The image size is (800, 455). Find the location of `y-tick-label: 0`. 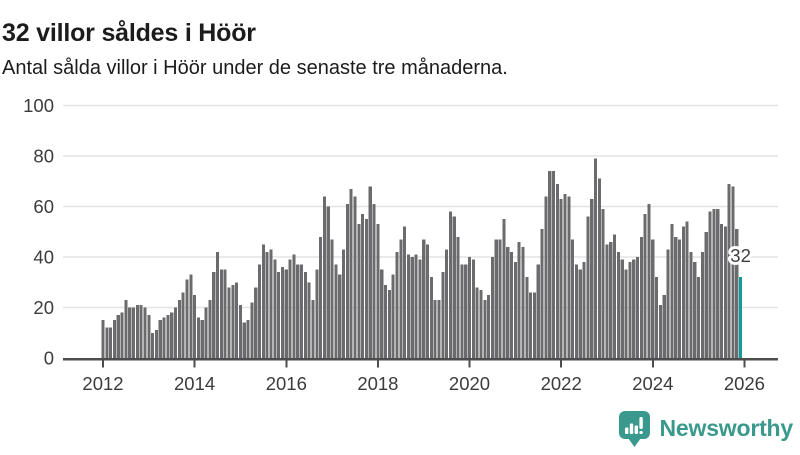

y-tick-label: 0 is located at coordinates (49, 358).